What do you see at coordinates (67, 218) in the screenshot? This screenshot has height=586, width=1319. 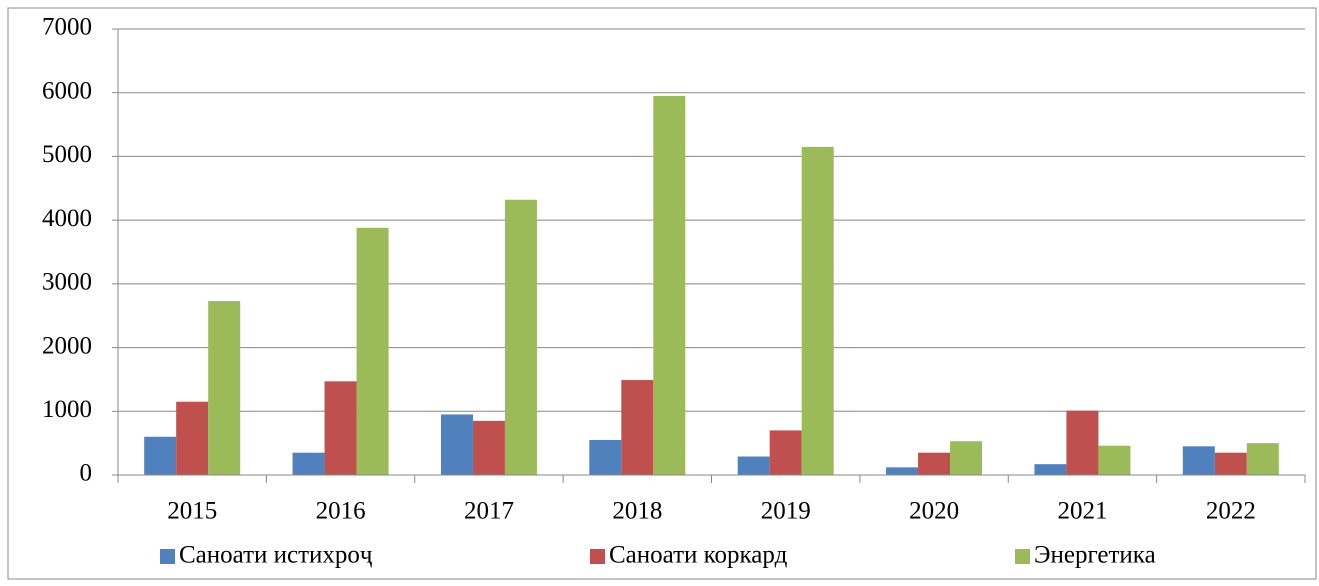 I see `y-tick-label: 4000` at bounding box center [67, 218].